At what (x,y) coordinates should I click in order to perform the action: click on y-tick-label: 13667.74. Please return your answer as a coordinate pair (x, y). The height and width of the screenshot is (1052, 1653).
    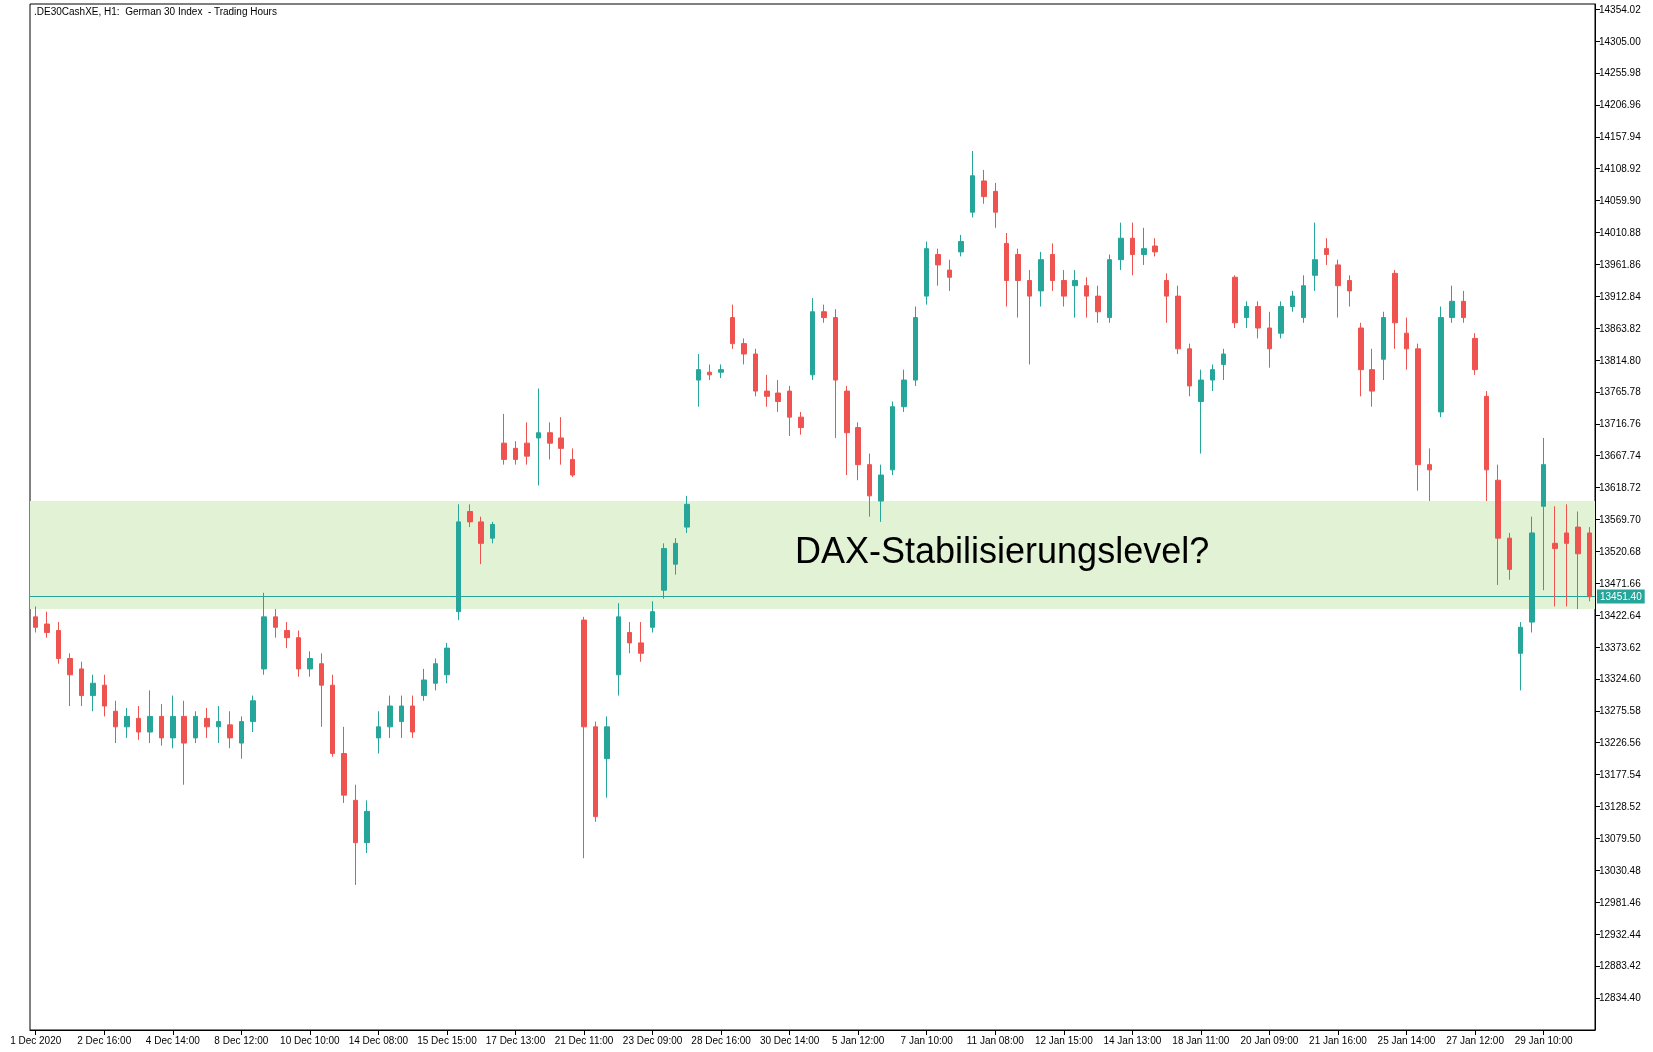
    Looking at the image, I should click on (1620, 456).